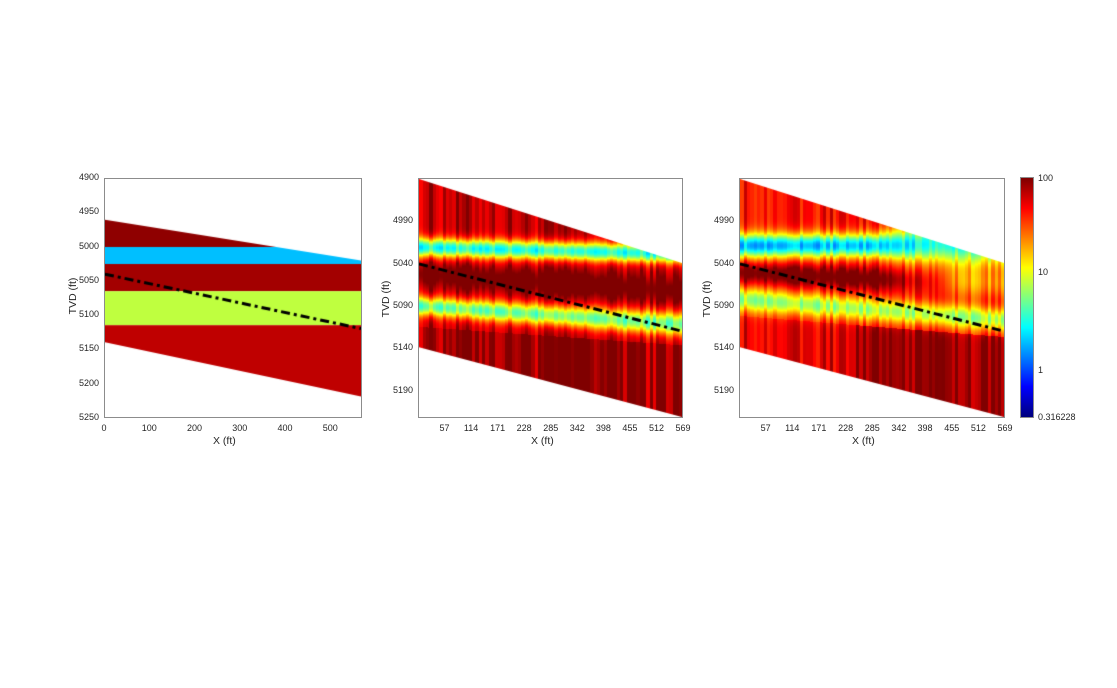 The width and height of the screenshot is (1117, 688). I want to click on y-tick-label: 5200, so click(88, 382).